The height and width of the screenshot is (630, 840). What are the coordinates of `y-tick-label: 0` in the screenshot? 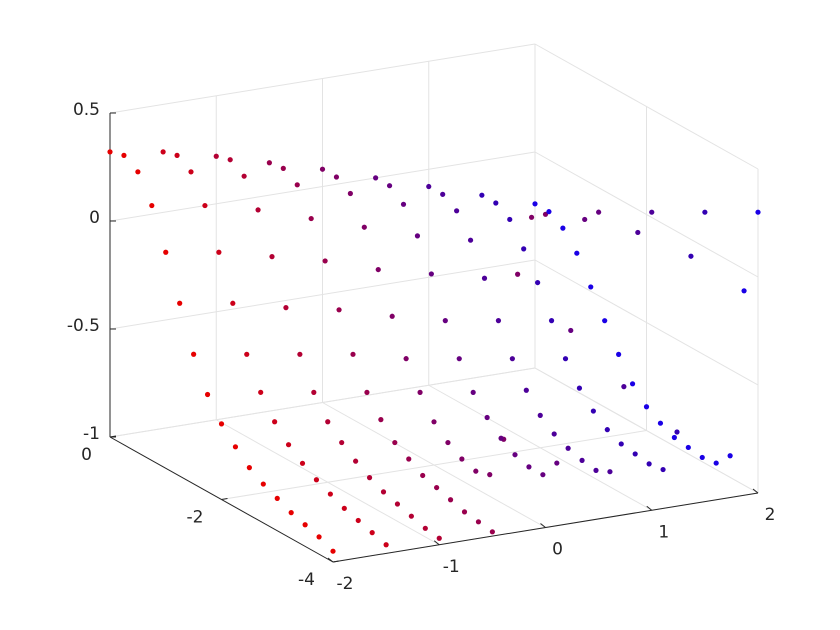 It's located at (86, 455).